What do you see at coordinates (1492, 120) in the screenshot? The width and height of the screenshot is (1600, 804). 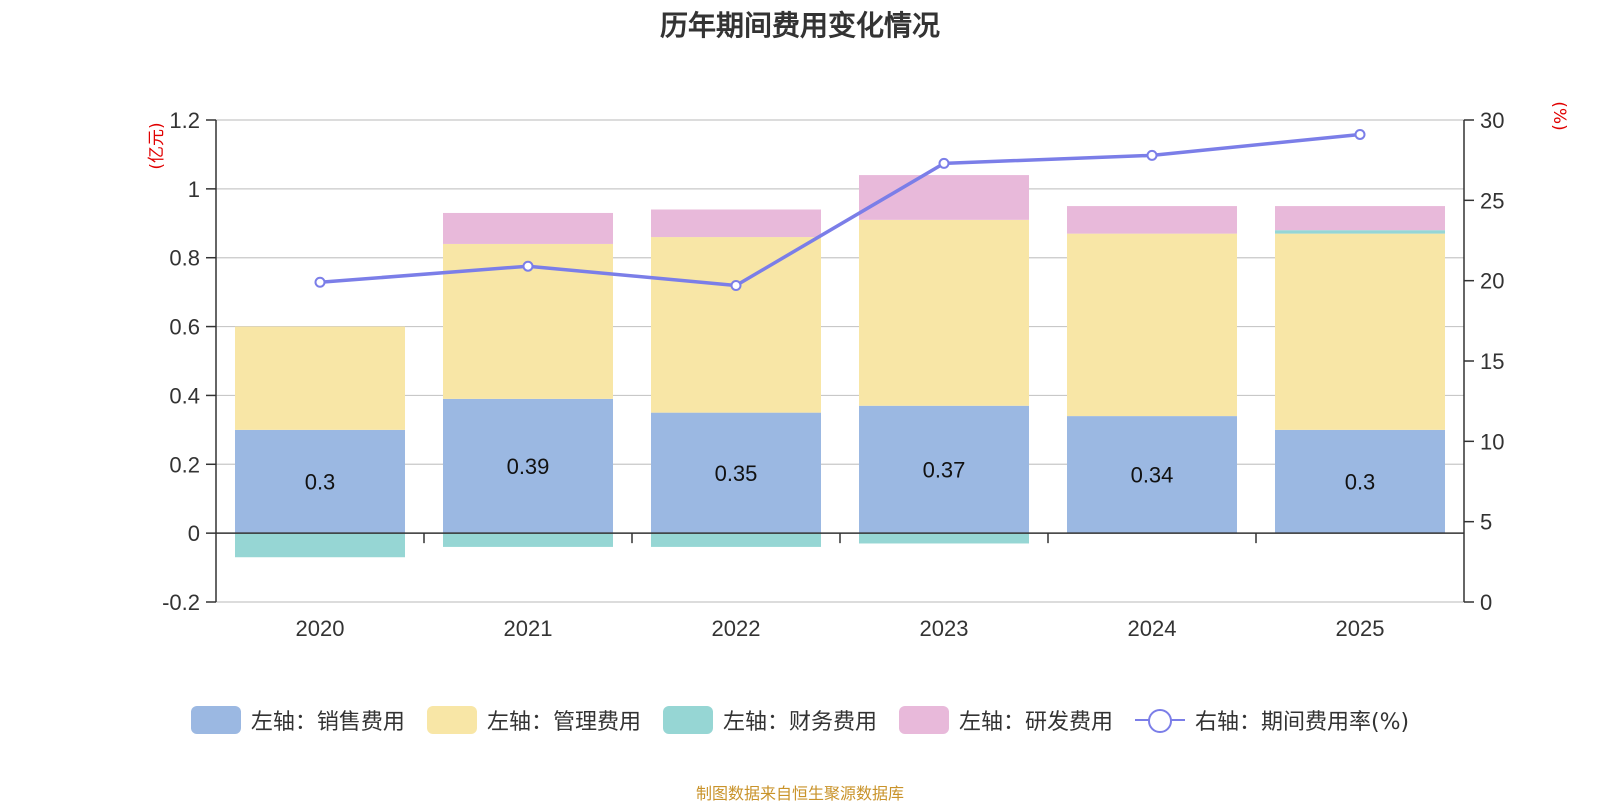 I see `right-axis-tick-label: 30` at bounding box center [1492, 120].